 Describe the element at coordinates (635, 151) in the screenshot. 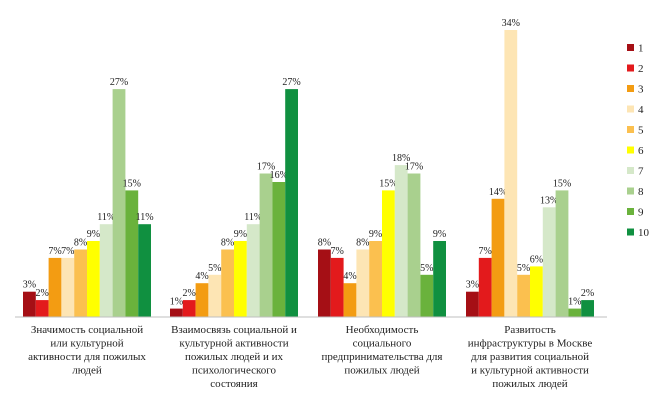

I see `legend-item-6: 6` at that location.